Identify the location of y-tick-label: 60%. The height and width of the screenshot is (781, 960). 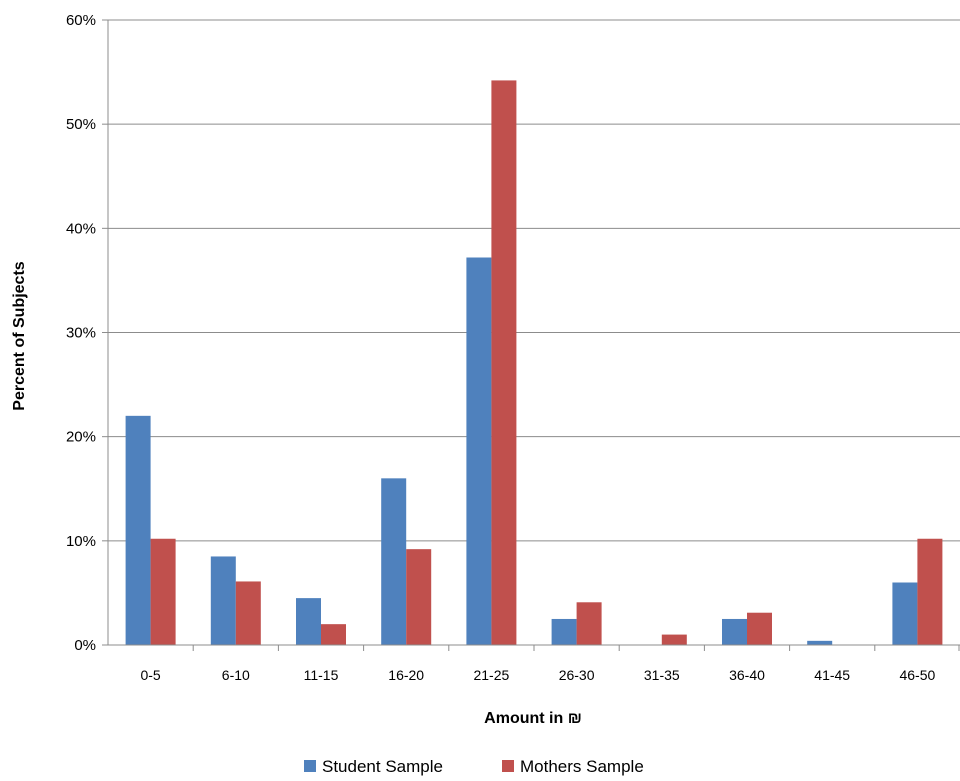
(81, 20).